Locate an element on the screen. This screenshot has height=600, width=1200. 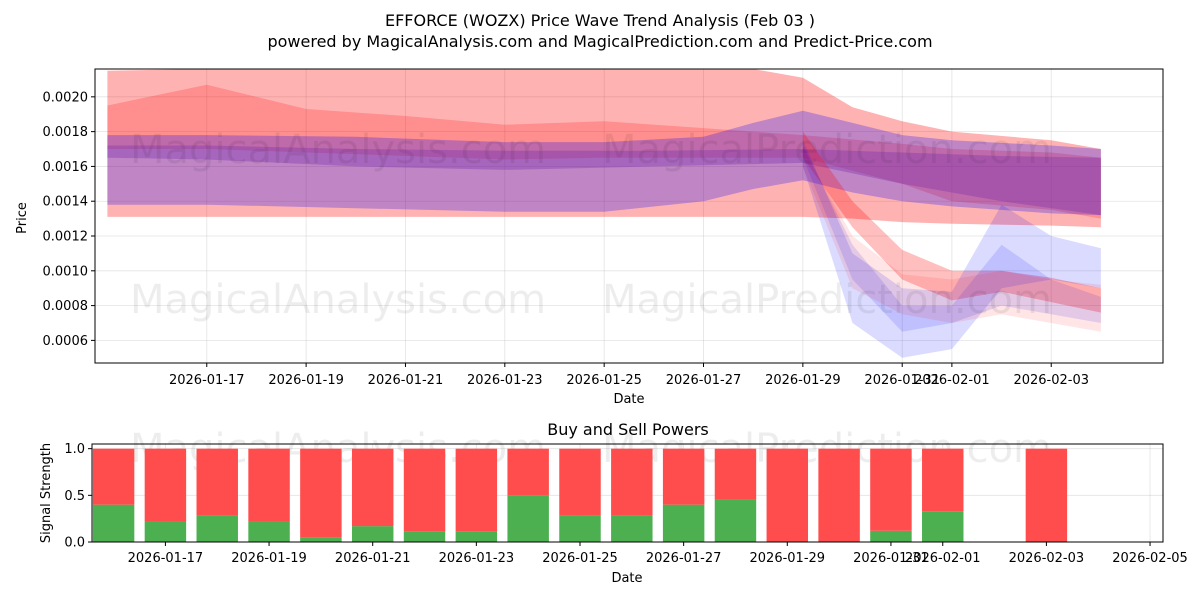
price-band-blue-forecast is located at coordinates (951, 249).